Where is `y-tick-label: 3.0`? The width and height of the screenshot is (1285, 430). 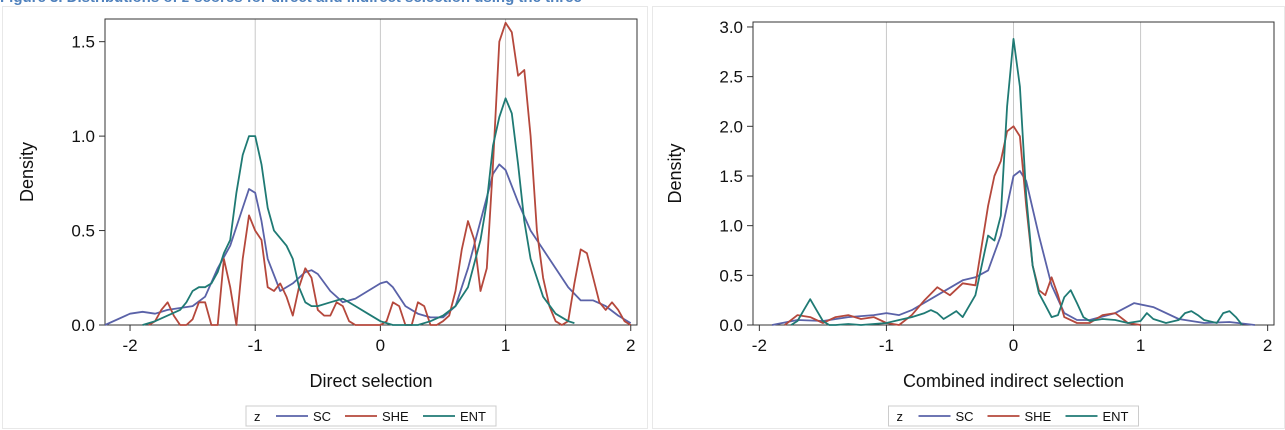 y-tick-label: 3.0 is located at coordinates (731, 27).